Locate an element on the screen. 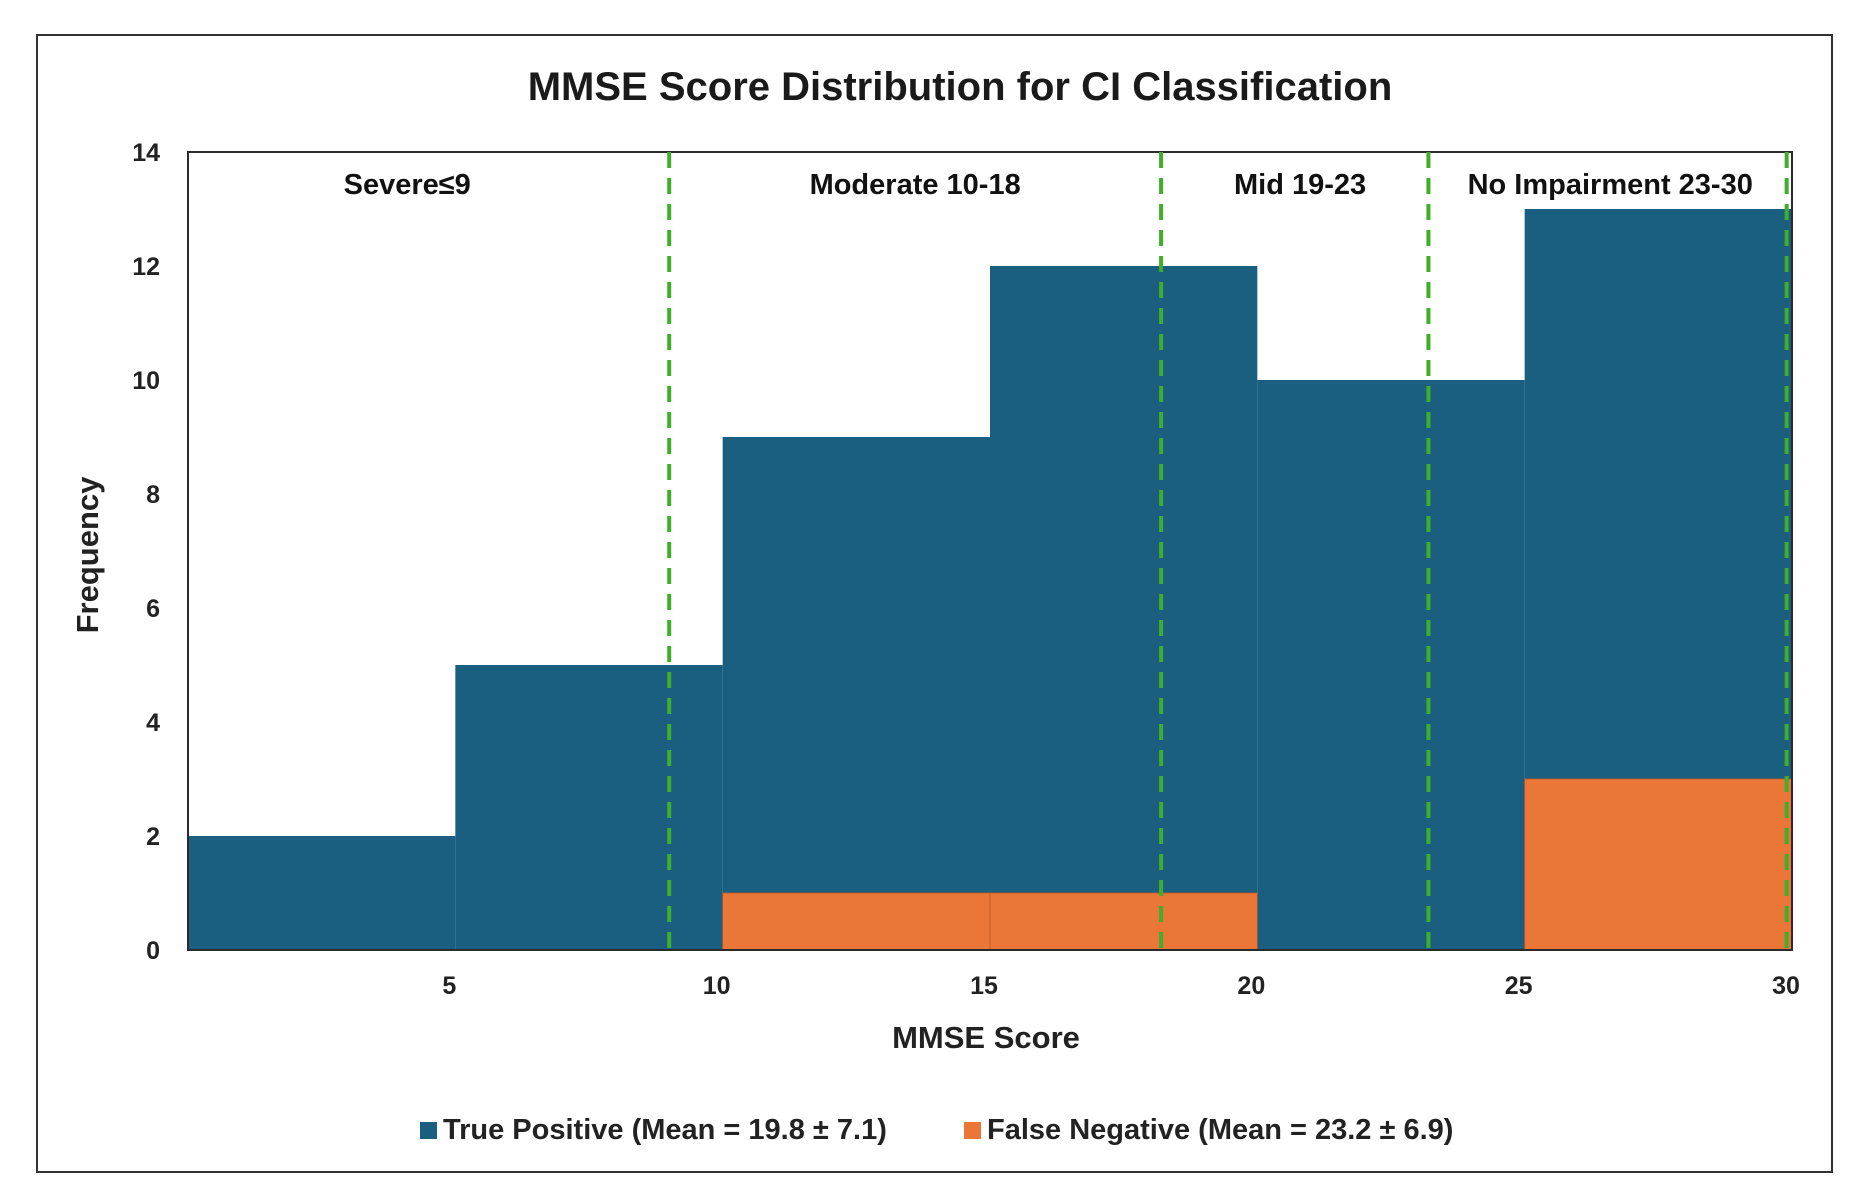  y-tick-label-3: 6 is located at coordinates (153, 609).